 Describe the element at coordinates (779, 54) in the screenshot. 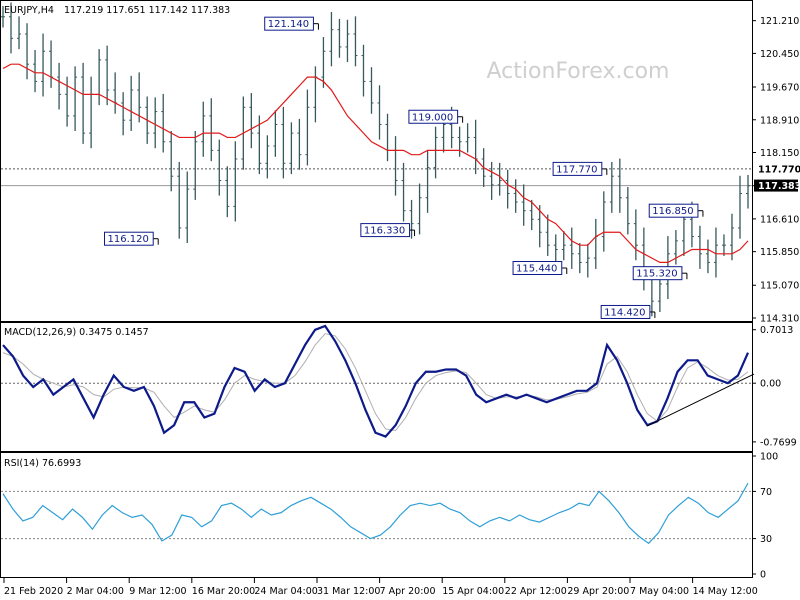

I see `price-axis-tick-label: 120.450` at that location.